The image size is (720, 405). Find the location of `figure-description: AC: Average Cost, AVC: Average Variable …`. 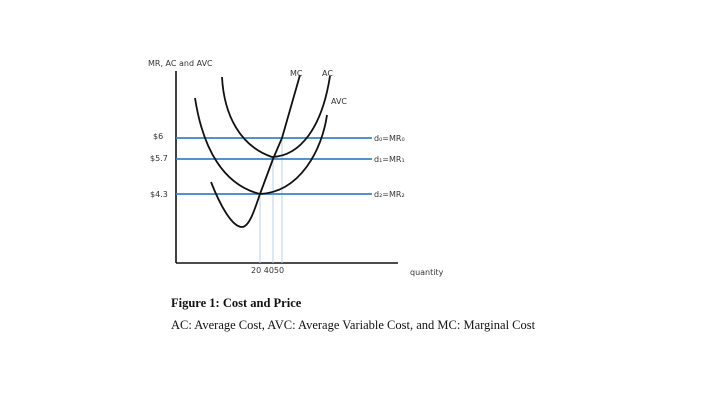

figure-description: AC: Average Cost, AVC: Average Variable … is located at coordinates (353, 325).